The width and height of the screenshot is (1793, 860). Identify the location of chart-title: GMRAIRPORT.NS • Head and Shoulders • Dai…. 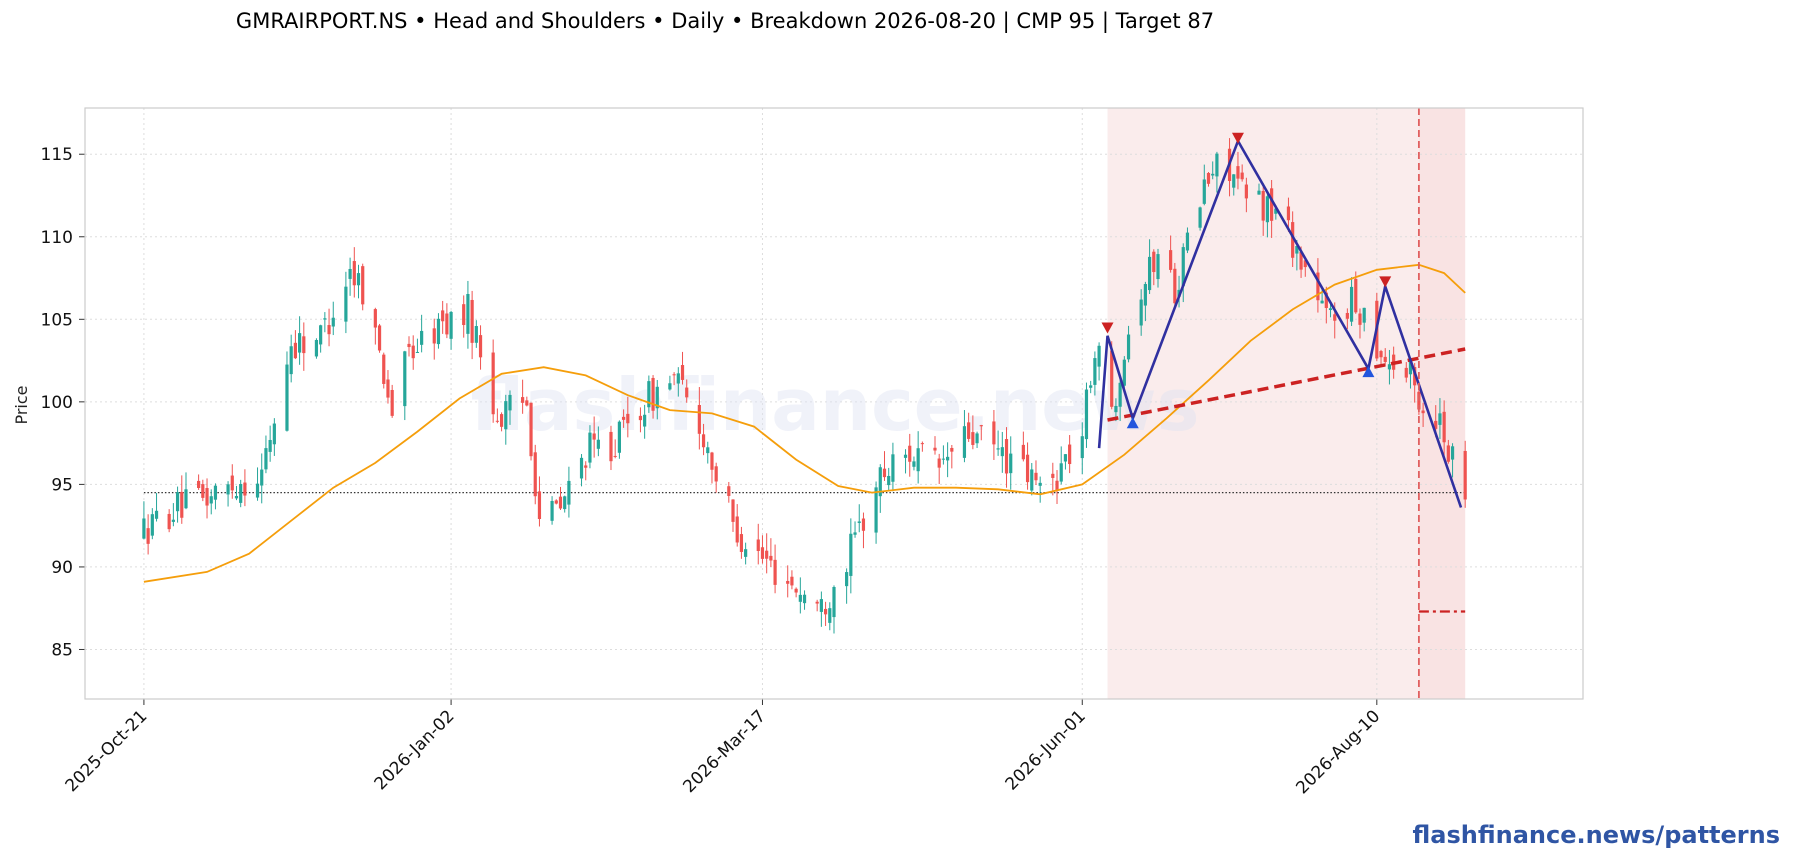
(725, 21).